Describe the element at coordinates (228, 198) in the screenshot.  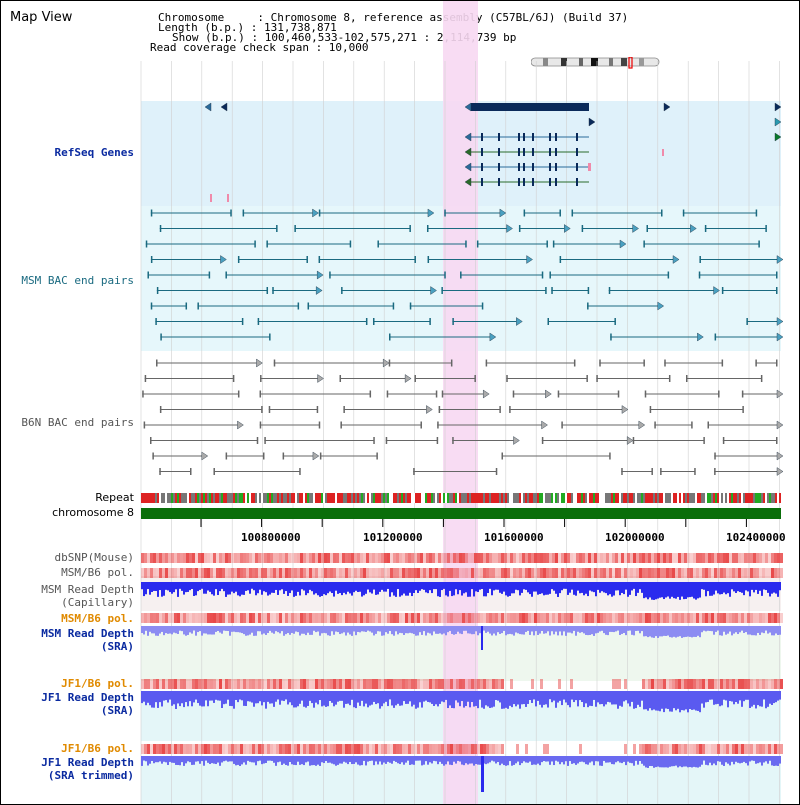
I see `exon` at that location.